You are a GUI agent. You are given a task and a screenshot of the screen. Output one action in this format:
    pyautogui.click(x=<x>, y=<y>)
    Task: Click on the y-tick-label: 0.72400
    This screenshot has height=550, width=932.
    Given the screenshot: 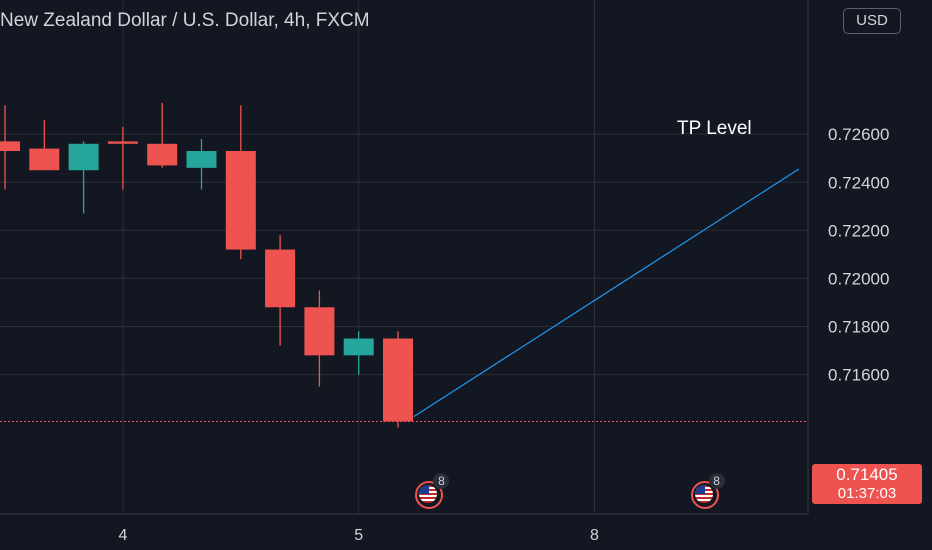 What is the action you would take?
    pyautogui.click(x=858, y=182)
    